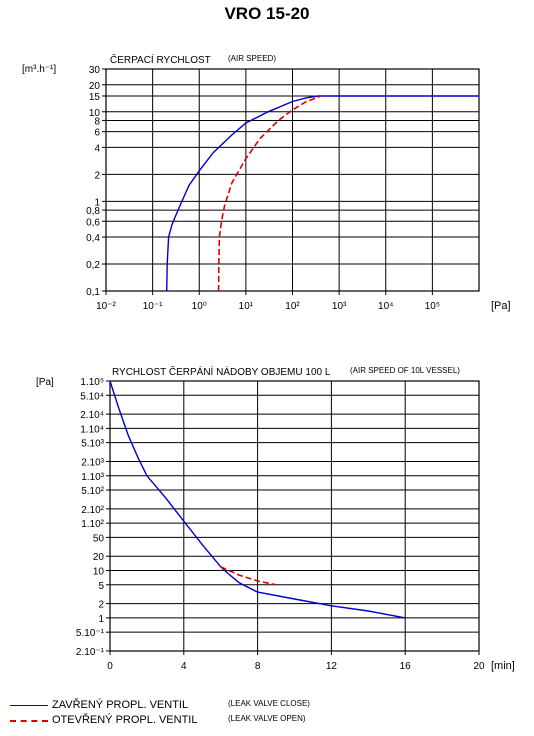 This screenshot has width=534, height=736. What do you see at coordinates (93, 238) in the screenshot?
I see `y-tick-label: 0,4` at bounding box center [93, 238].